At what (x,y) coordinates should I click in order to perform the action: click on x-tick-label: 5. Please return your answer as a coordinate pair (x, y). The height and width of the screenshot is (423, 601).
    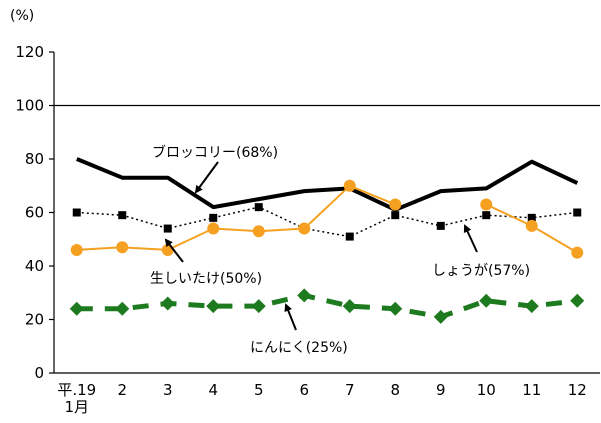
    Looking at the image, I should click on (259, 390).